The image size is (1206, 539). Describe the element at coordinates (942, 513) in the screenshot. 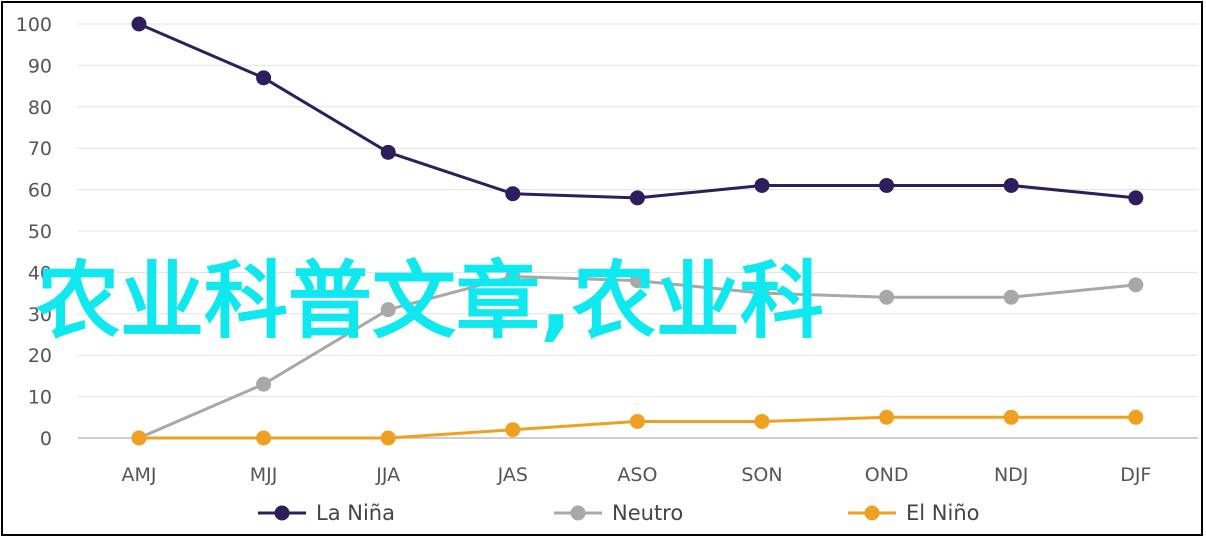

I see `legend-label: El Niño` at that location.